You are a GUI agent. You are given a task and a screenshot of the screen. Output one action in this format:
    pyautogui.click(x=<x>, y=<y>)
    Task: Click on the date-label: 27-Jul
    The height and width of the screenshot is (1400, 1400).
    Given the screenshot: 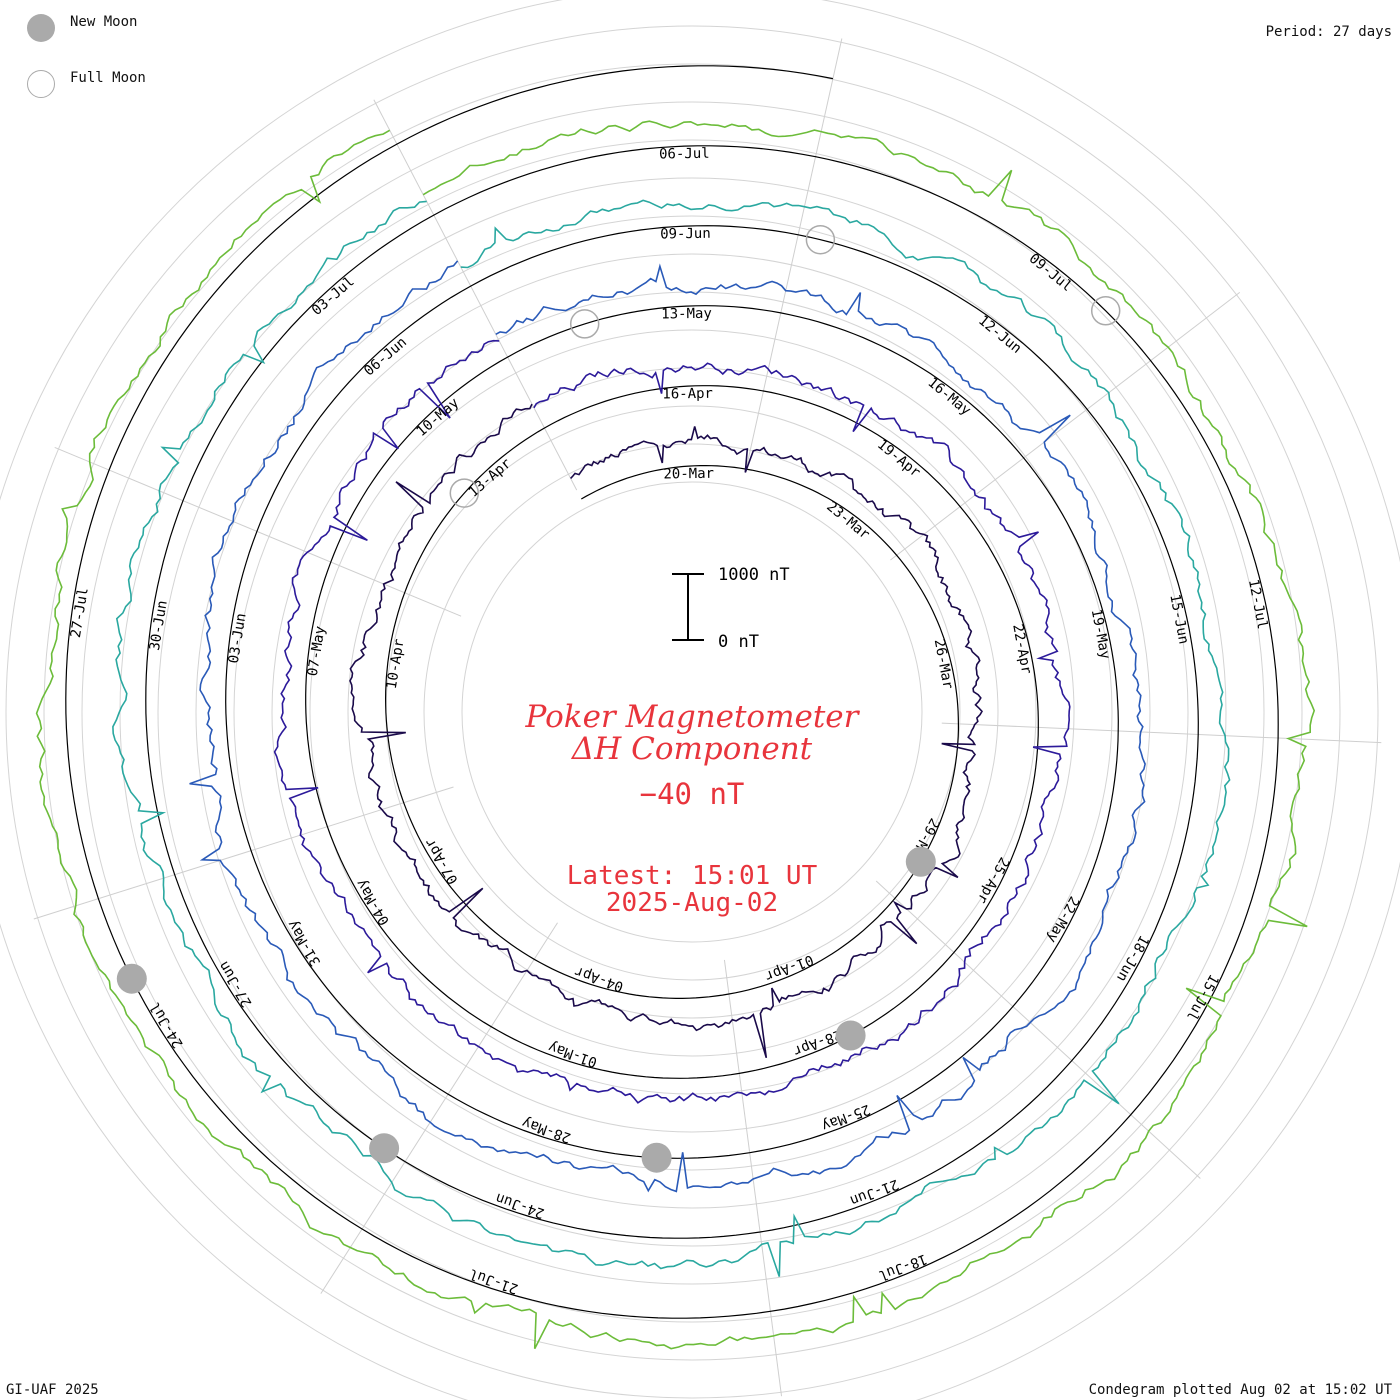 What is the action you would take?
    pyautogui.click(x=80, y=613)
    